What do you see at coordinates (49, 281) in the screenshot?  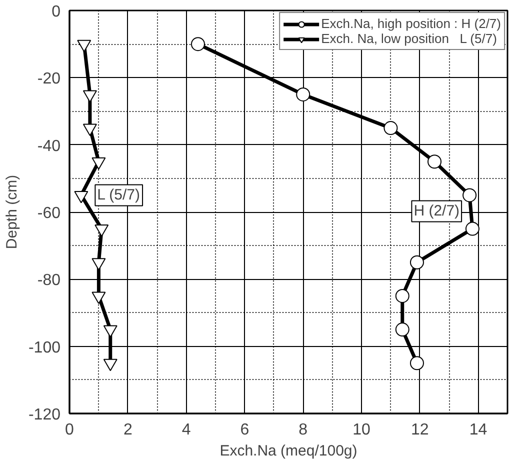 I see `y-tick-label: -80` at bounding box center [49, 281].